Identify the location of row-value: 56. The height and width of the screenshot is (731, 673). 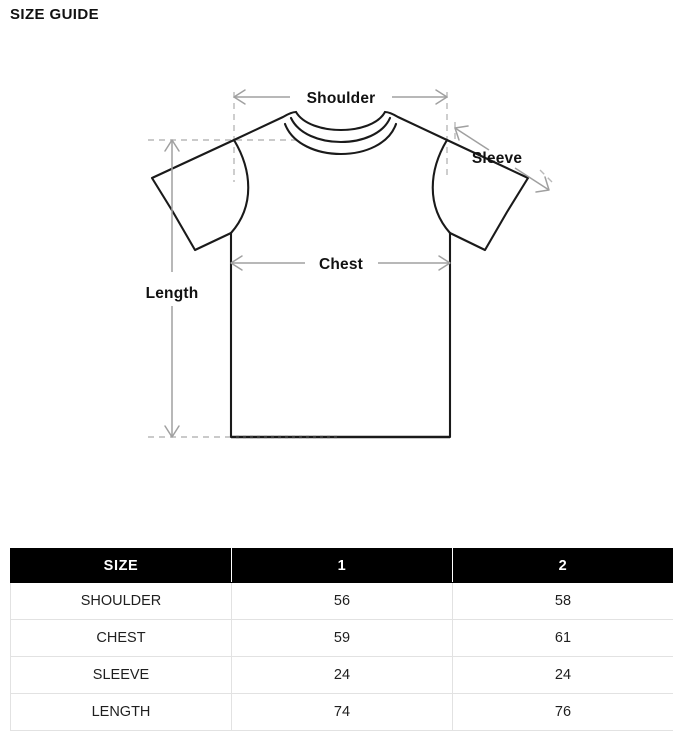
(342, 601).